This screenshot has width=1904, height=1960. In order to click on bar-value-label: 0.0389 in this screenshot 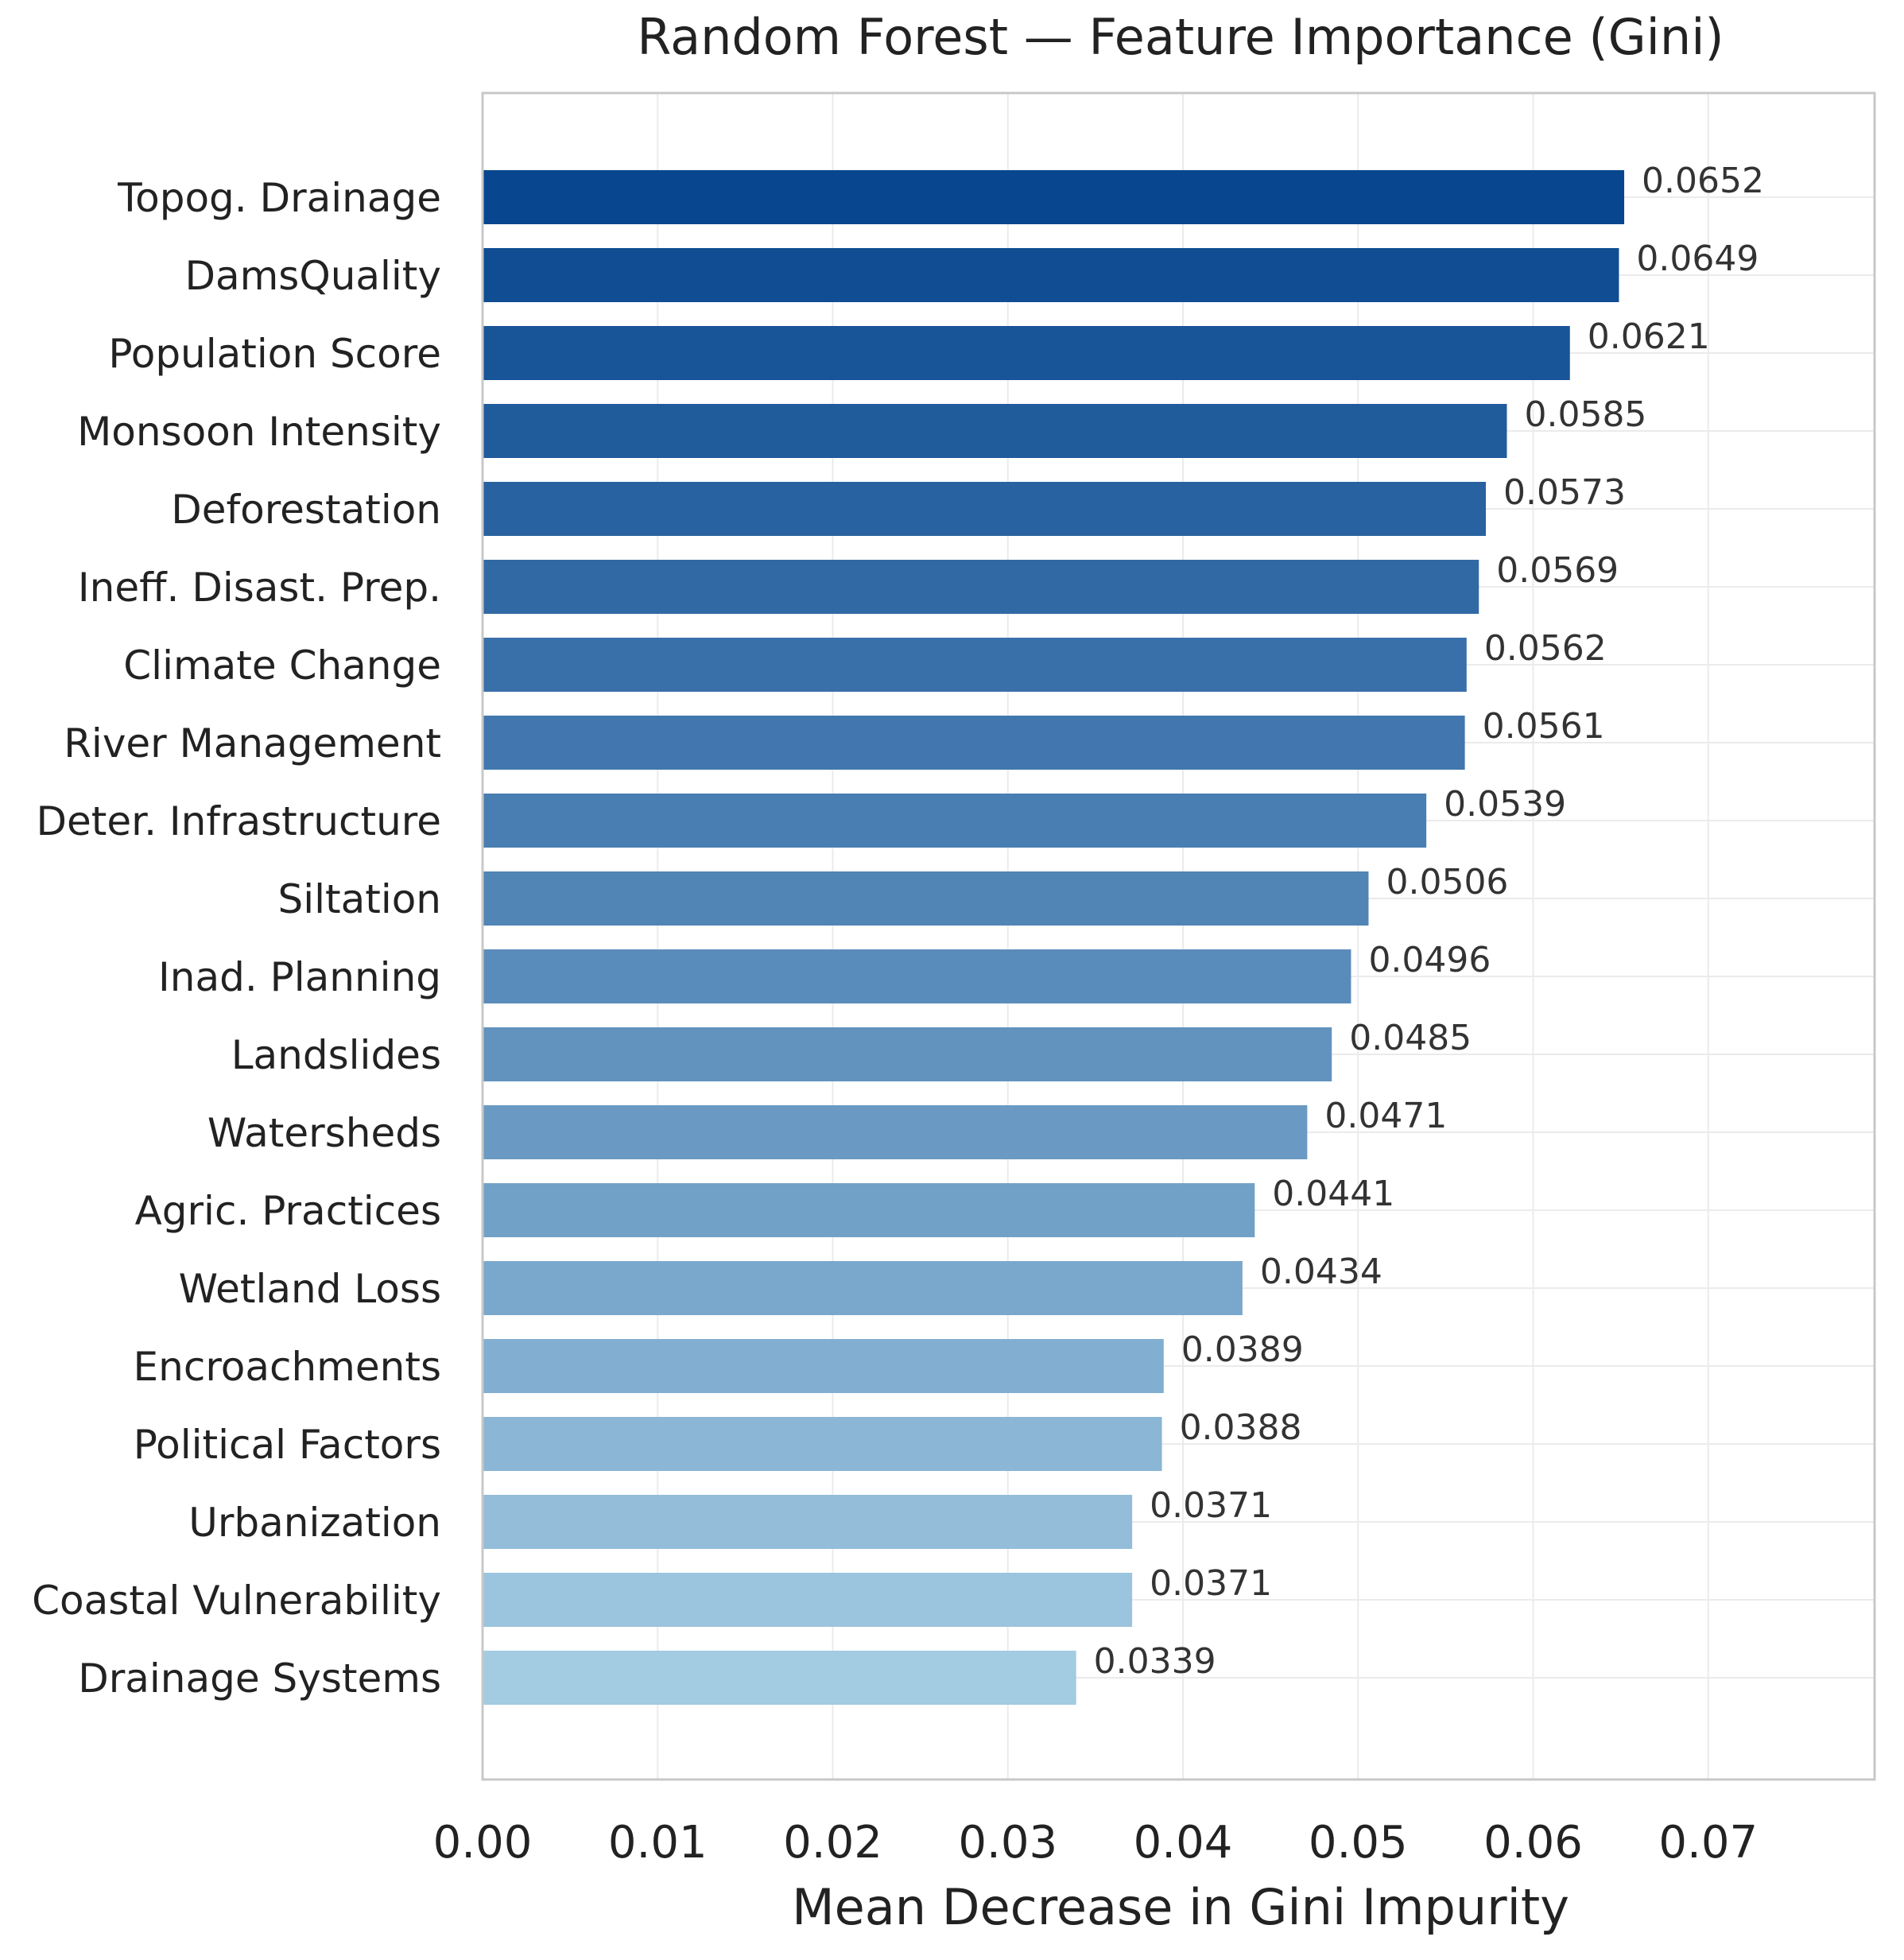, I will do `click(1242, 1349)`.